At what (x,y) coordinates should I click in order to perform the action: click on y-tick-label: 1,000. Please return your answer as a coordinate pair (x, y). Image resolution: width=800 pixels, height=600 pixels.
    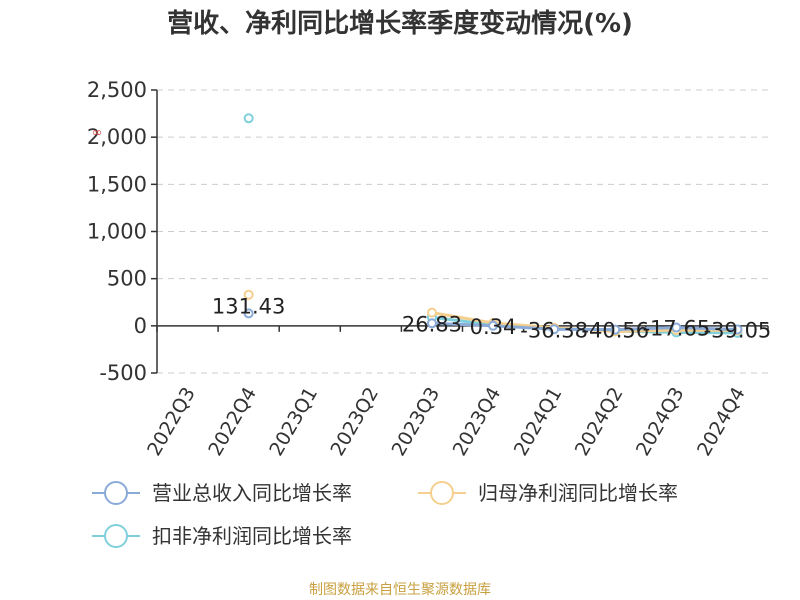
    Looking at the image, I should click on (117, 232).